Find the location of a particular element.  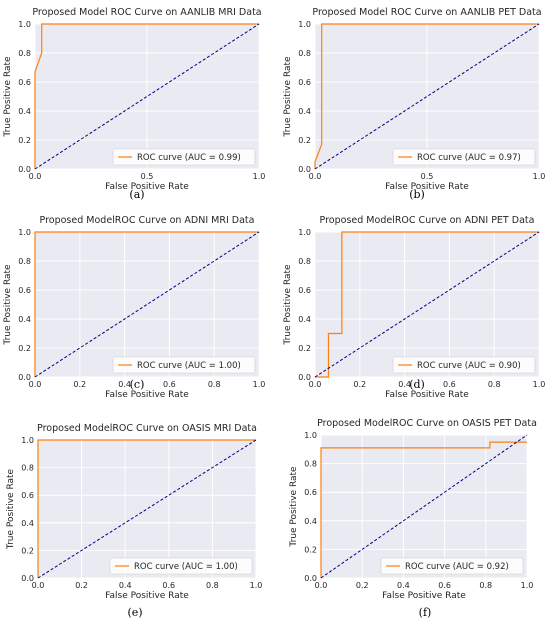

panel-label: (c) is located at coordinates (137, 384).